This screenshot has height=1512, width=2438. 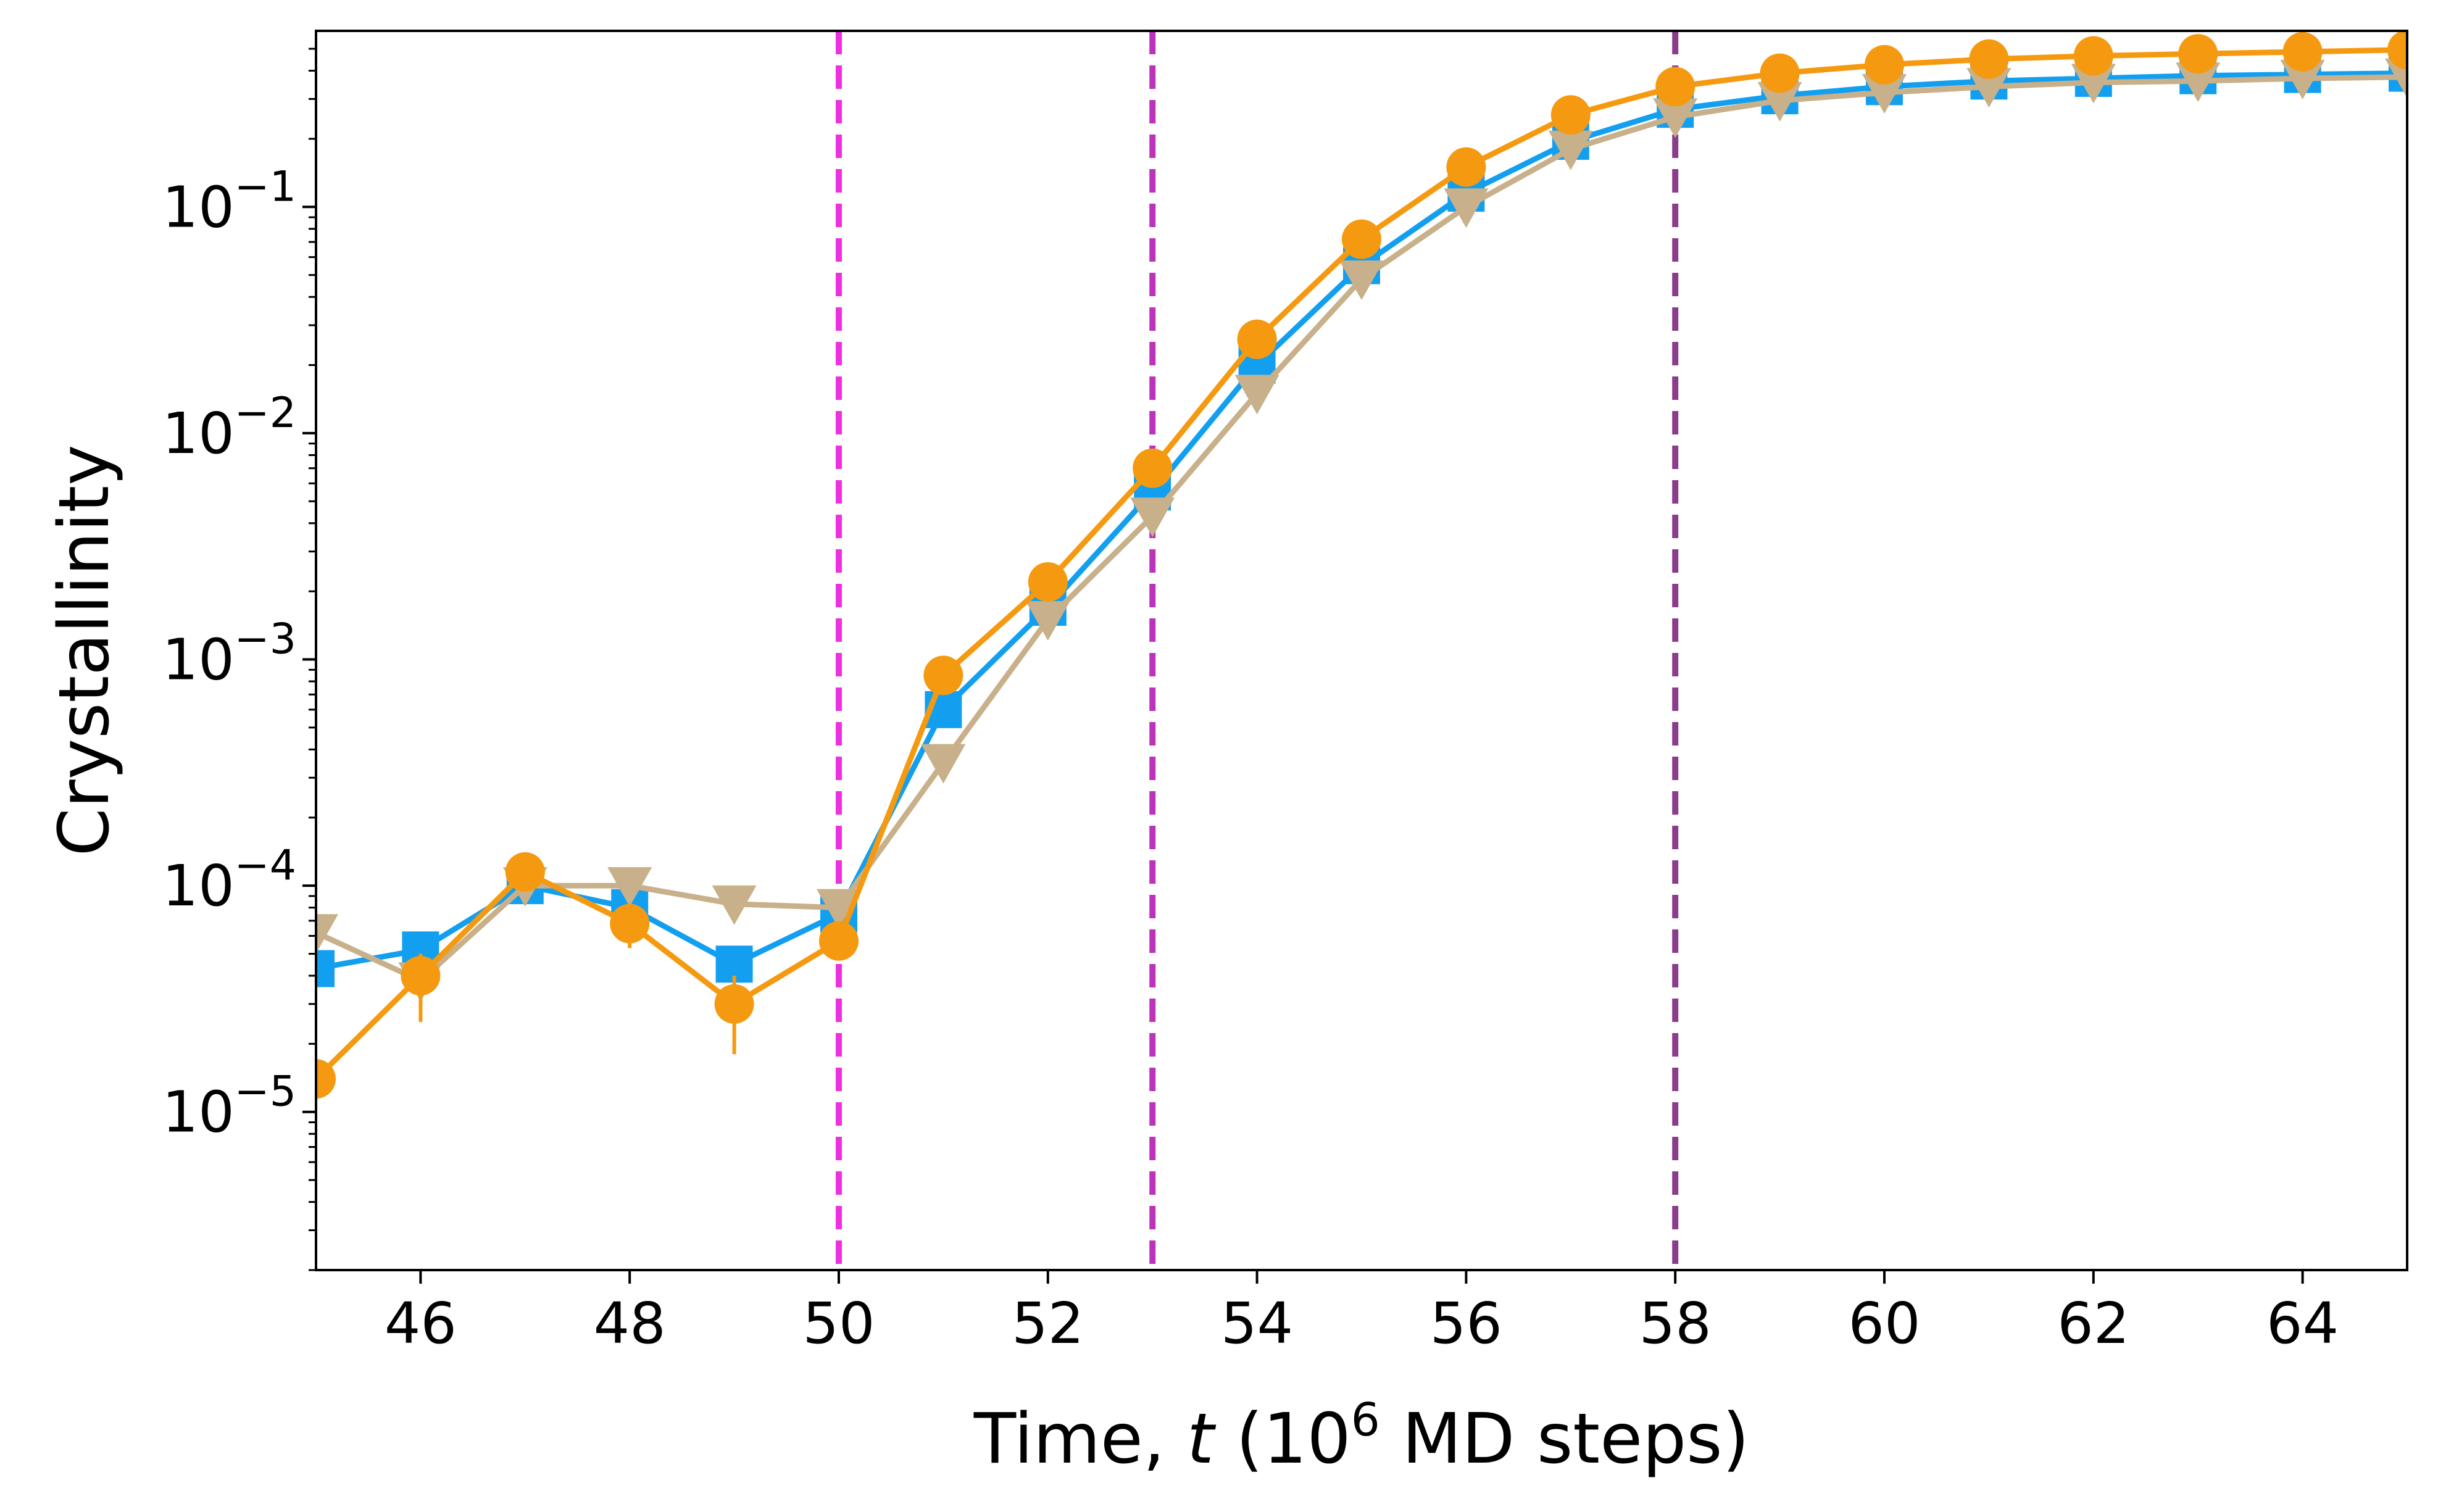 I want to click on y-tick-label: 10⁻¹, so click(x=229, y=201).